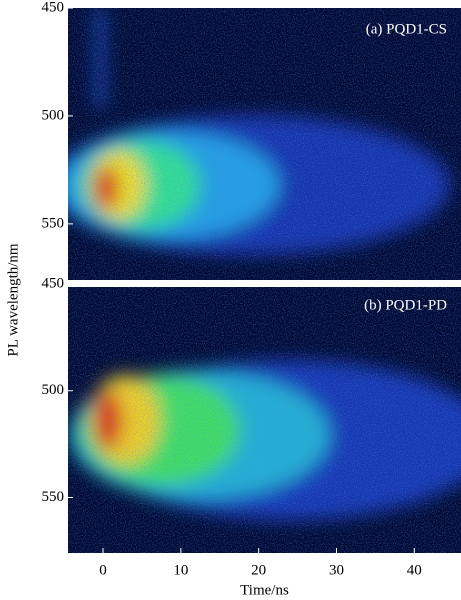 The image size is (461, 600). What do you see at coordinates (406, 29) in the screenshot?
I see `panel-title: (a) PQD1-CS` at bounding box center [406, 29].